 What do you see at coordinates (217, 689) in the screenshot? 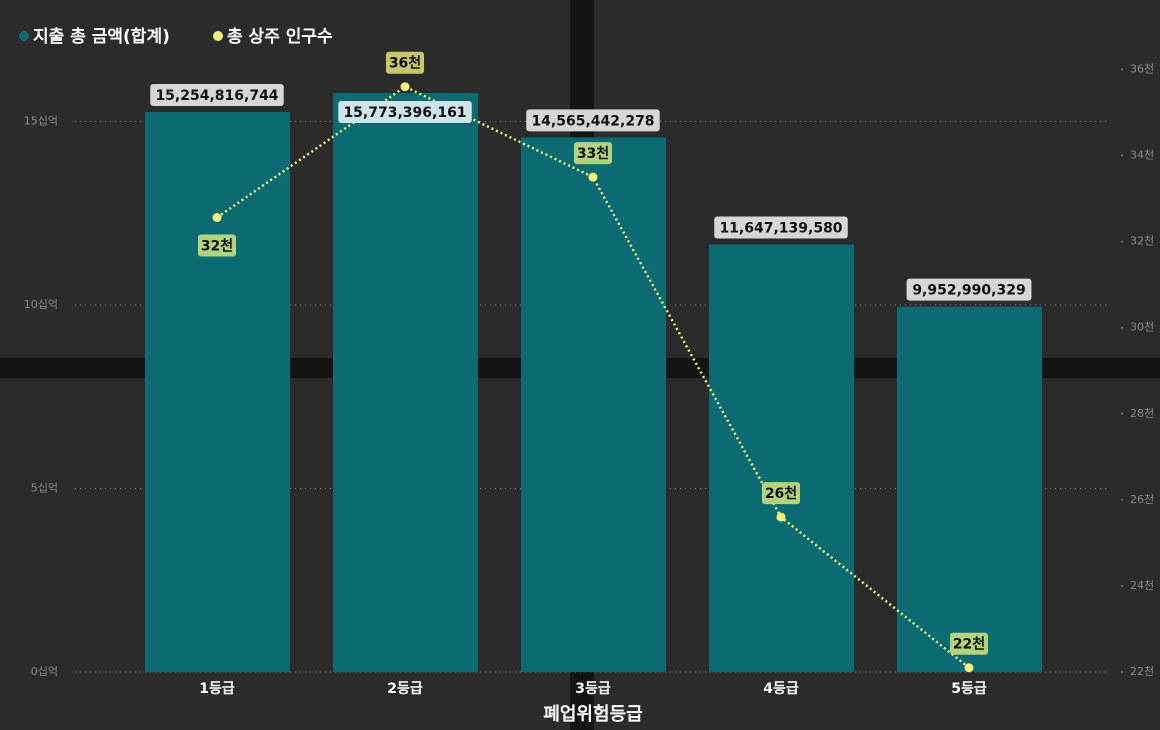
I see `x-tick-label: 1등급` at bounding box center [217, 689].